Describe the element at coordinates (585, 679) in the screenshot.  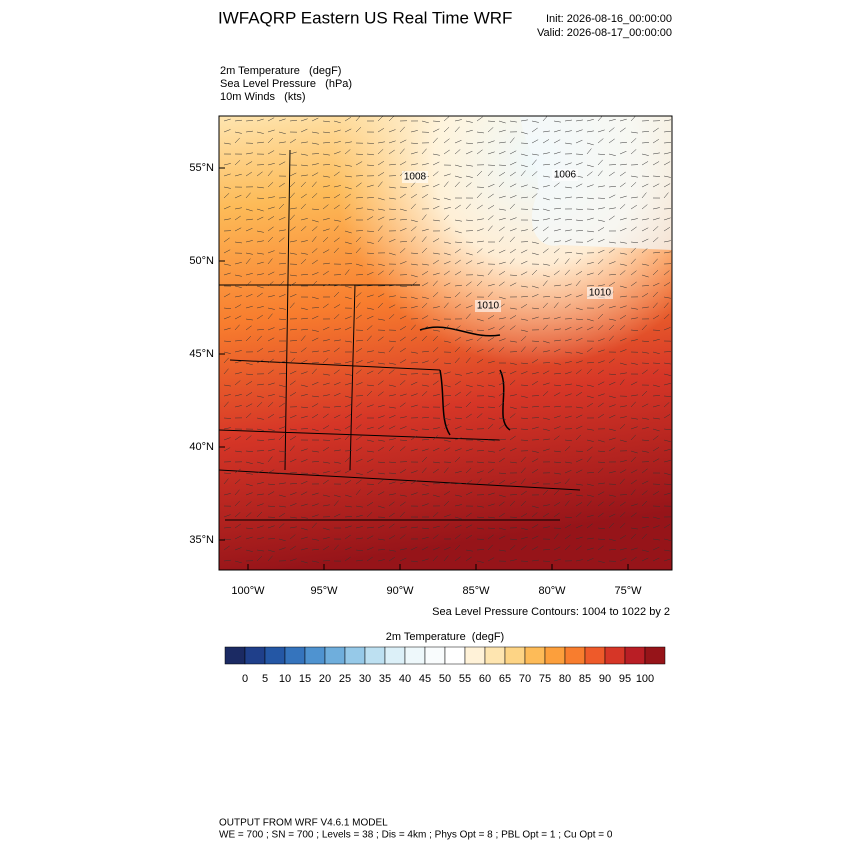
I see `colorbar-label: 85` at that location.